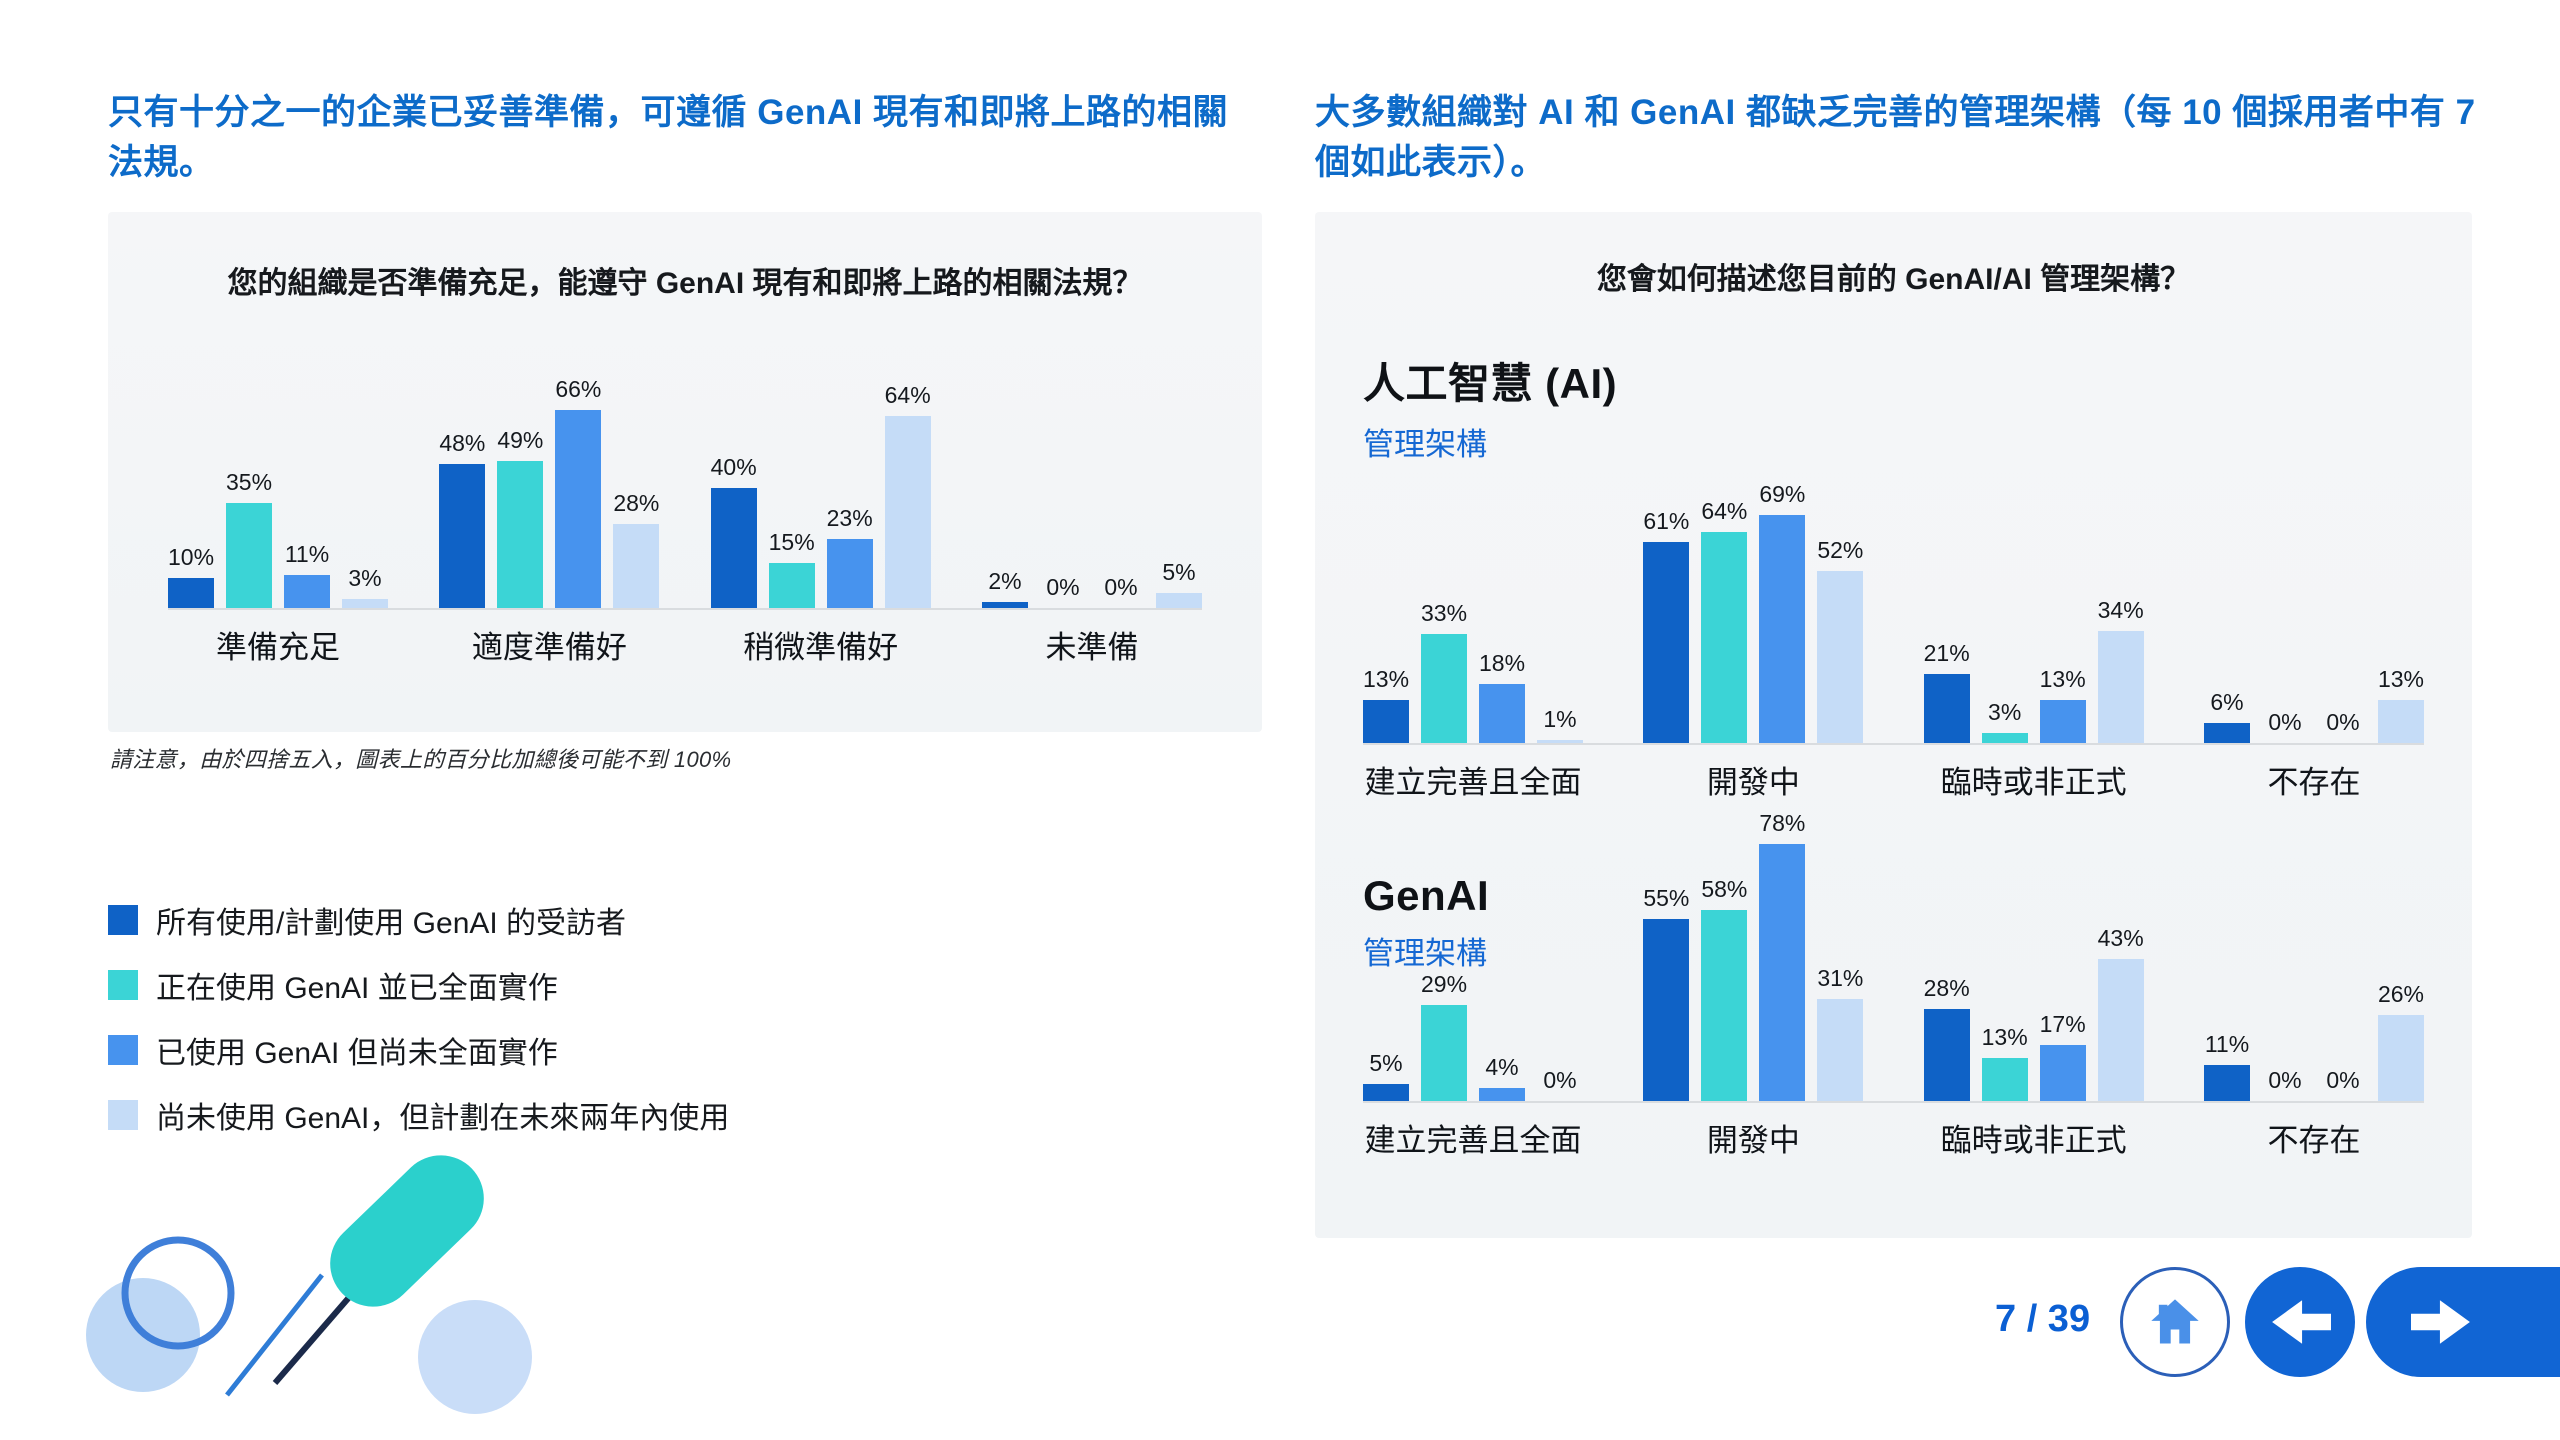 This screenshot has width=2560, height=1440. What do you see at coordinates (2004, 721) in the screenshot?
I see `bar: 3%` at bounding box center [2004, 721].